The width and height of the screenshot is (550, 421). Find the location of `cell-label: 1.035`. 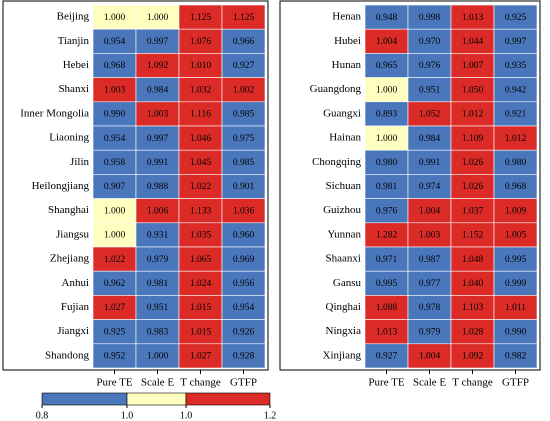

cell-label: 1.035 is located at coordinates (201, 236).